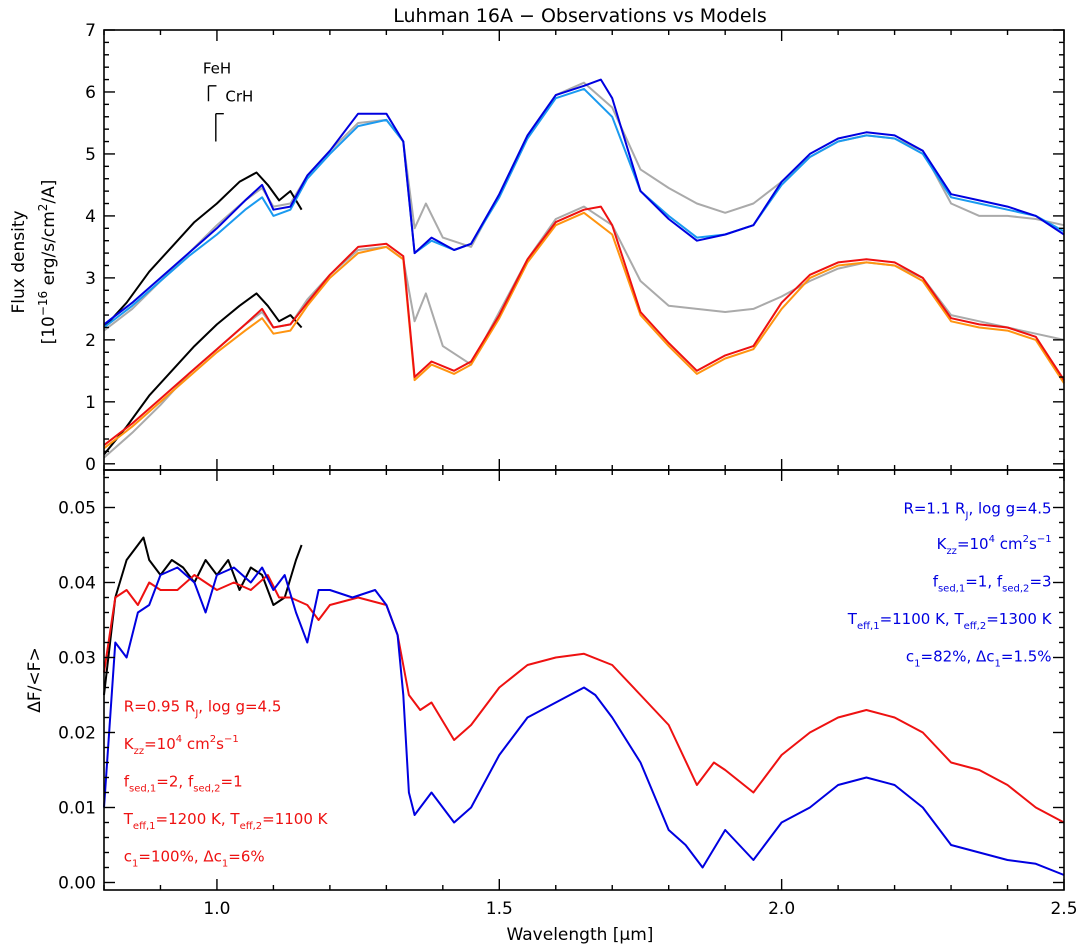 The width and height of the screenshot is (1083, 946). What do you see at coordinates (77, 509) in the screenshot?
I see `y-tick-label: 0.05` at bounding box center [77, 509].